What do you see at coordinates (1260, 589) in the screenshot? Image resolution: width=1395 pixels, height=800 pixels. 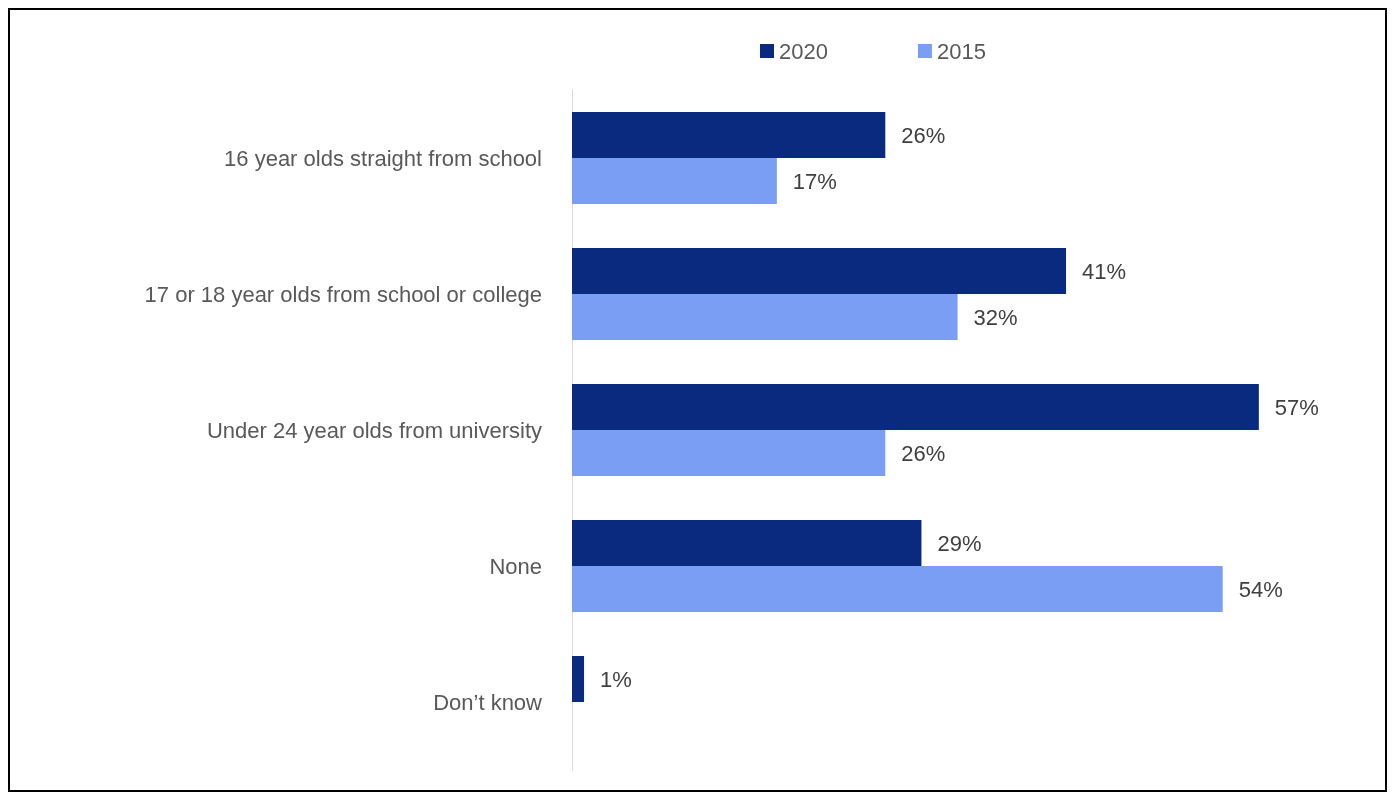 I see `data-label: 54%` at bounding box center [1260, 589].